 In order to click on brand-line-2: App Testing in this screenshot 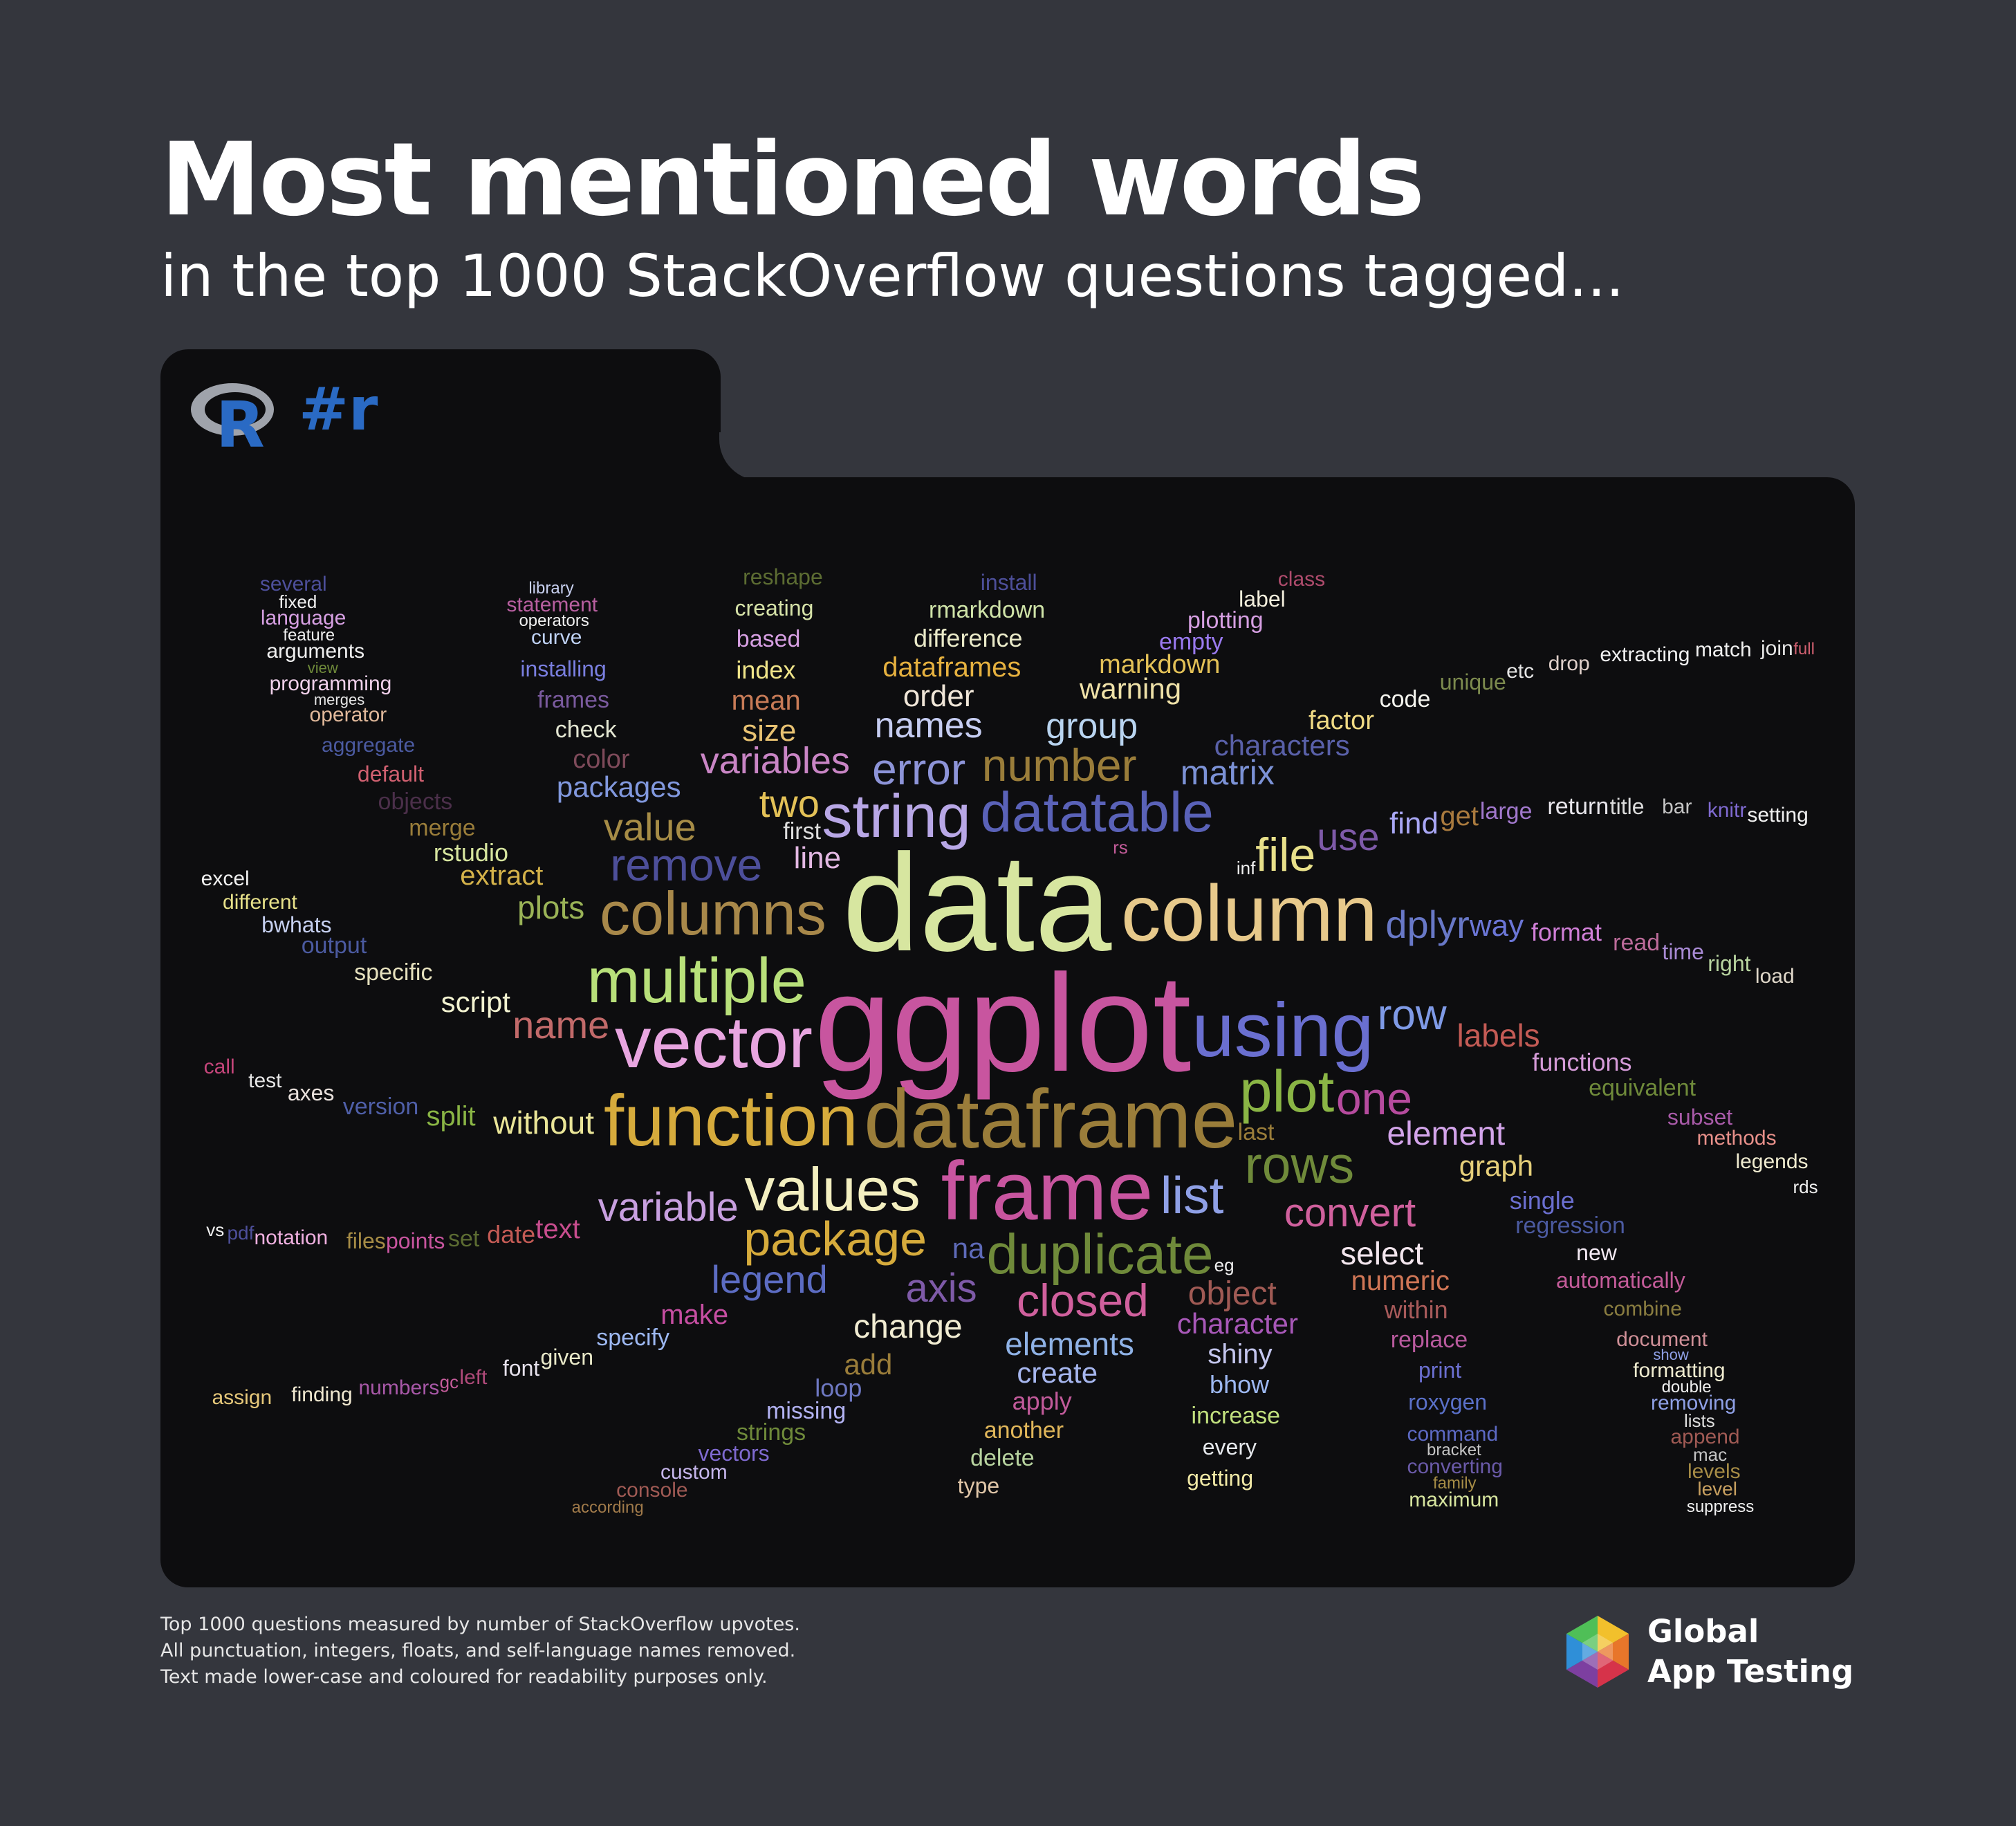, I will do `click(1750, 1671)`.